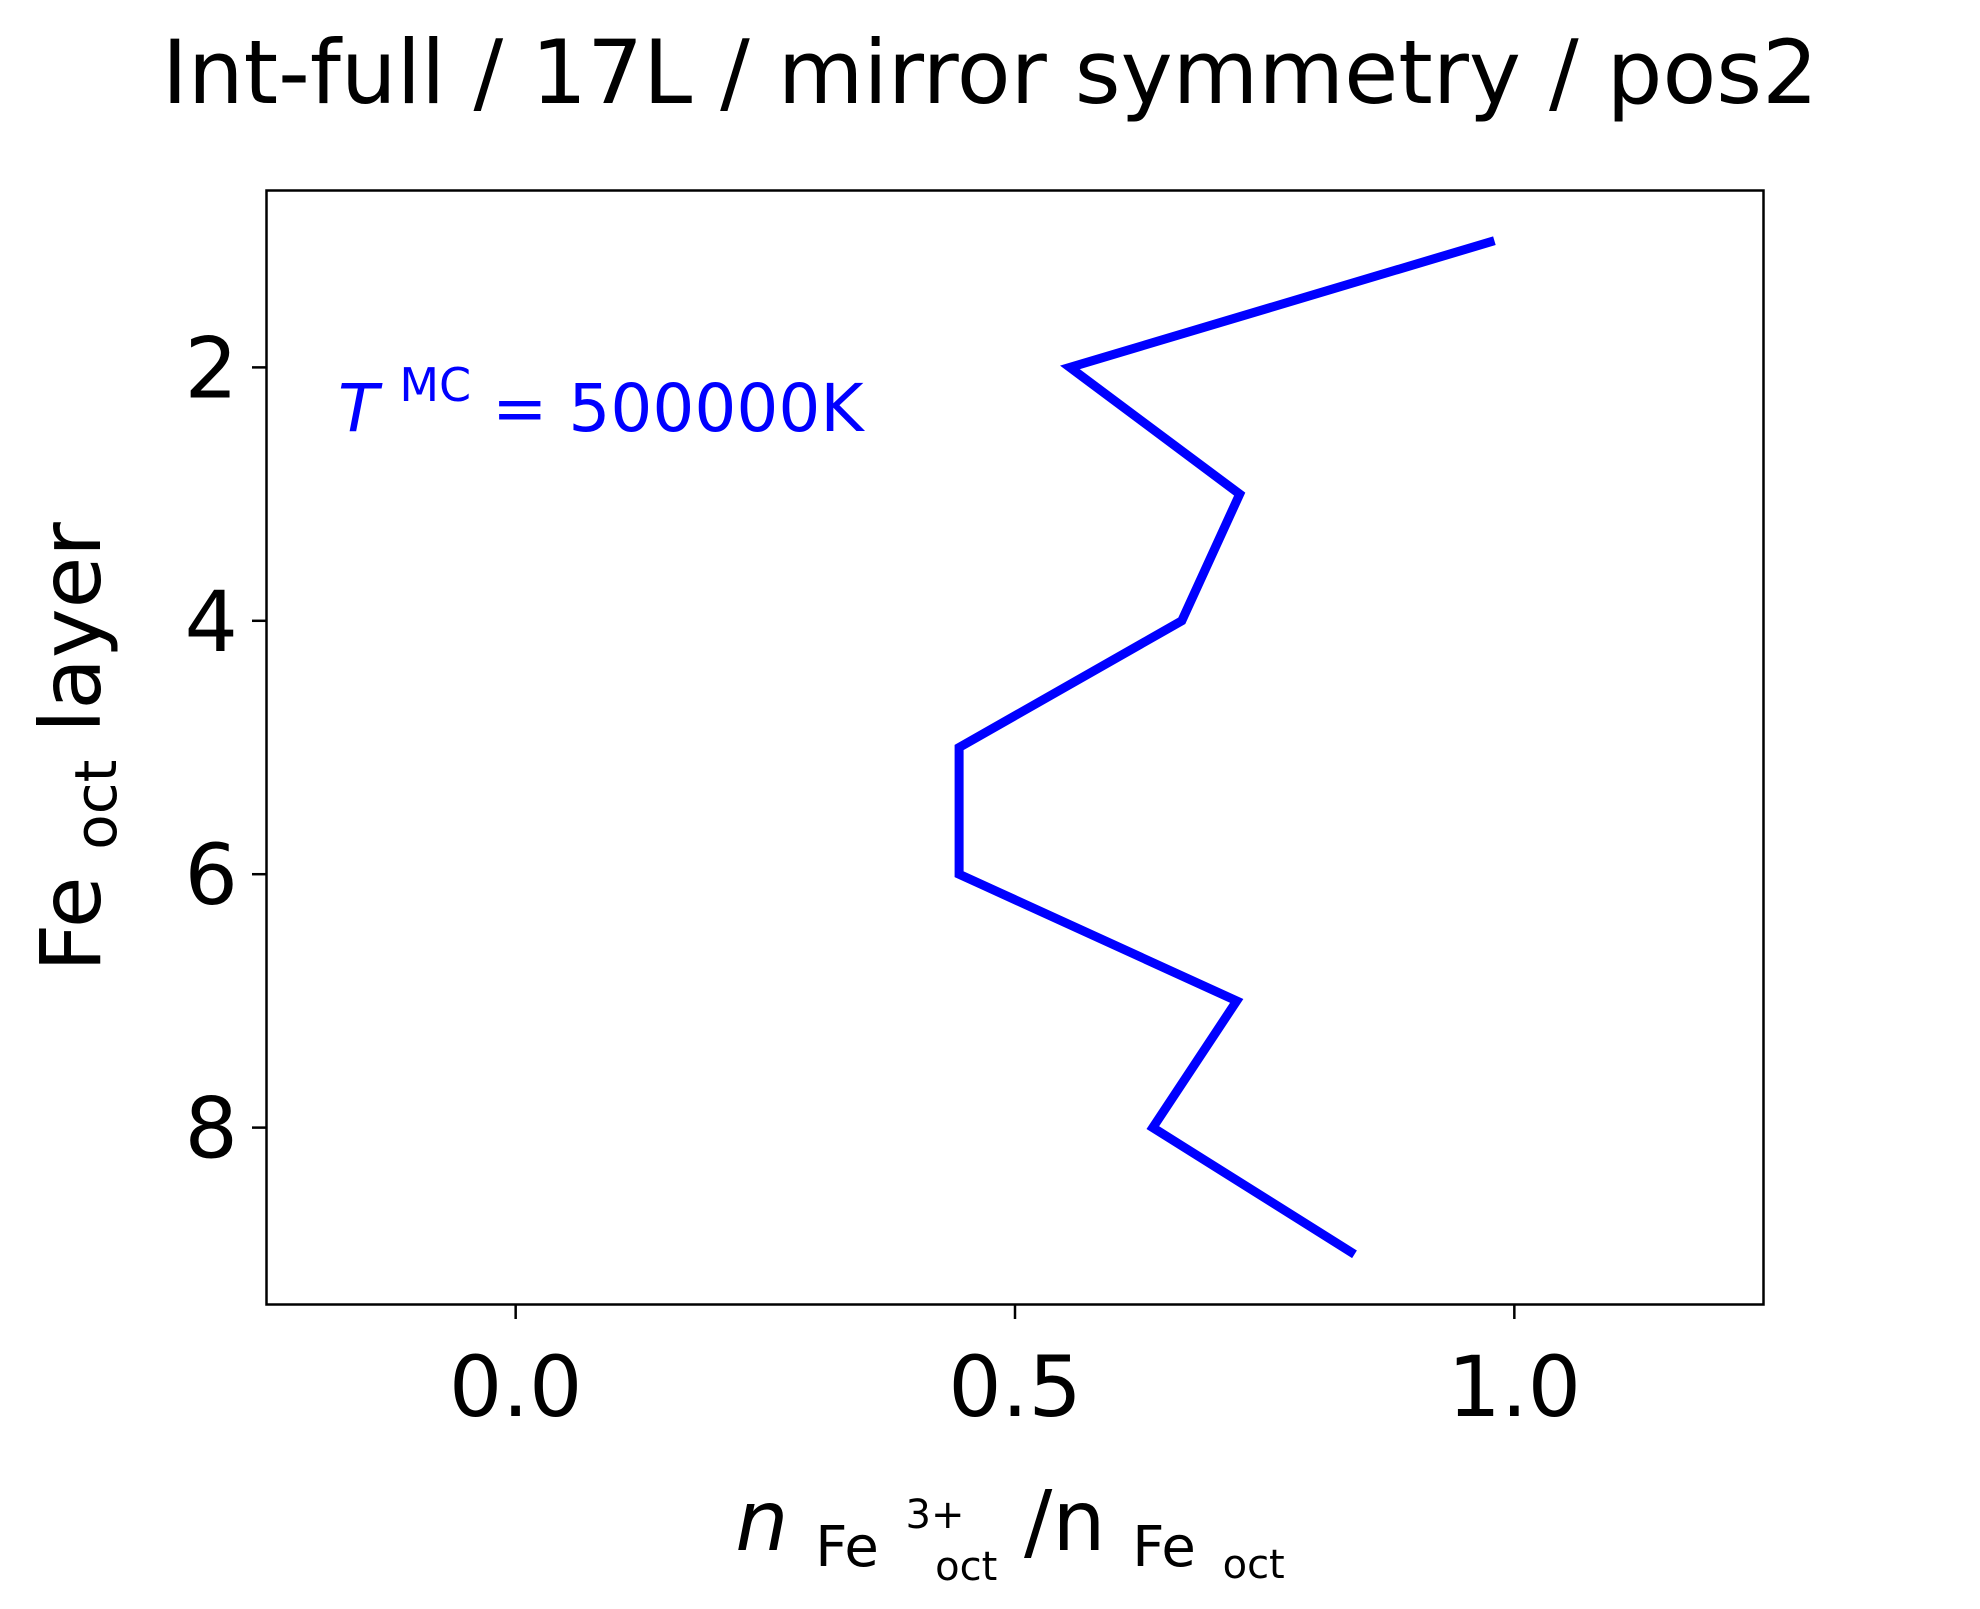 This screenshot has width=1980, height=1609. I want to click on y-axis-ticks: 2 4 6 8, so click(225, 748).